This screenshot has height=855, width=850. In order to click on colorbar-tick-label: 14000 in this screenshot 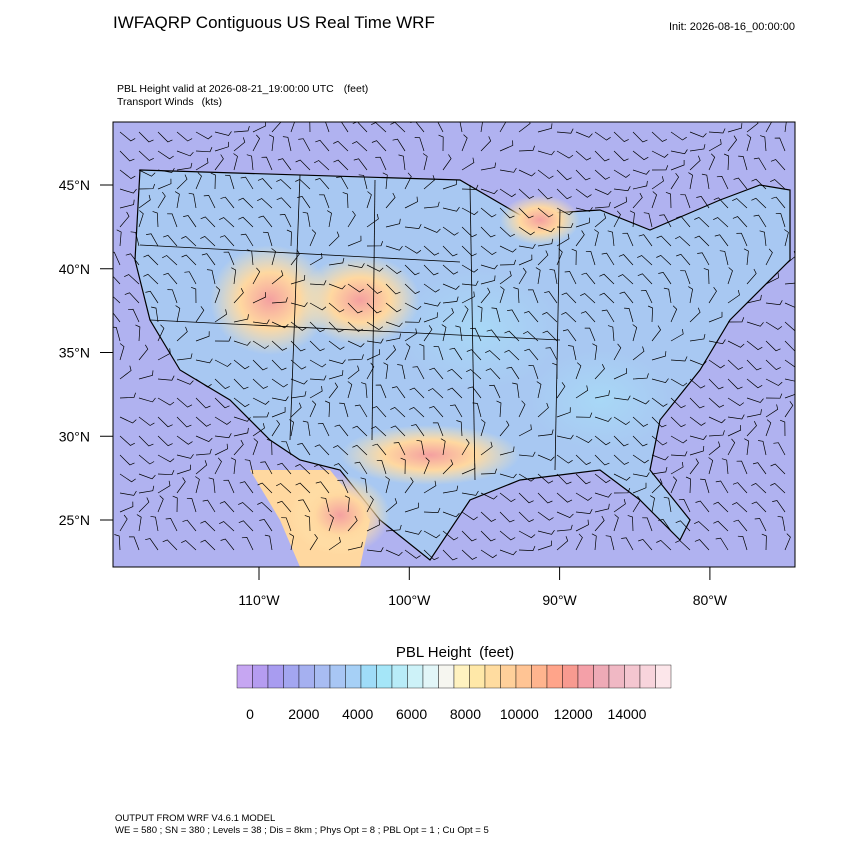, I will do `click(627, 714)`.